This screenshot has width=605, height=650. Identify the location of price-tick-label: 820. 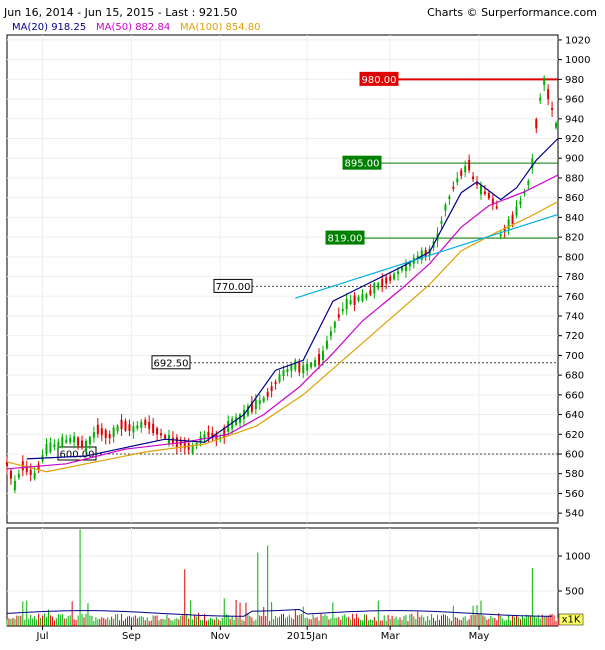
(574, 238).